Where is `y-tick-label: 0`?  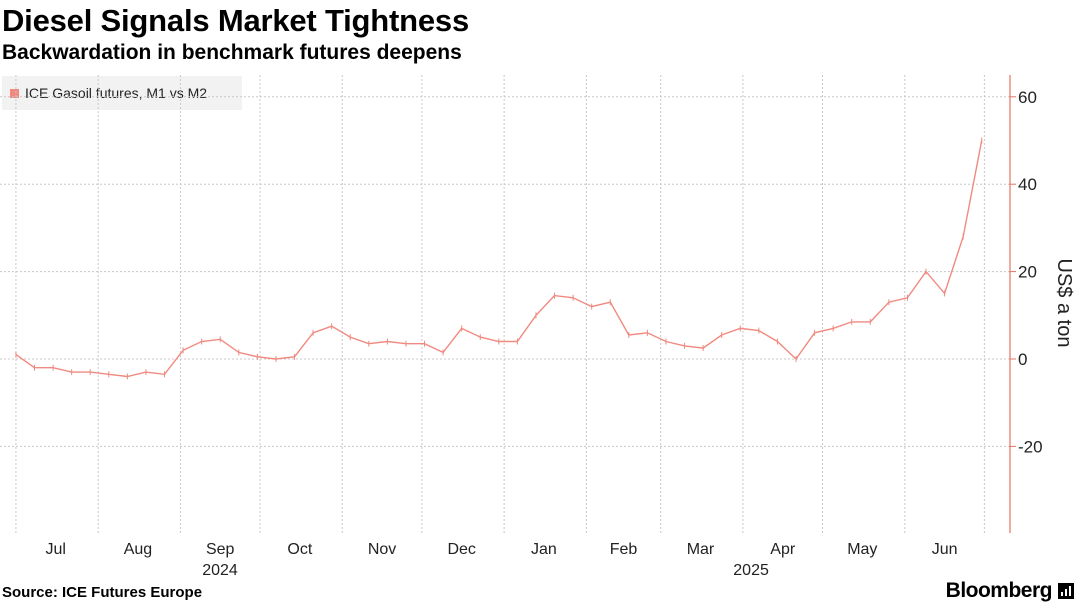
y-tick-label: 0 is located at coordinates (1022, 359).